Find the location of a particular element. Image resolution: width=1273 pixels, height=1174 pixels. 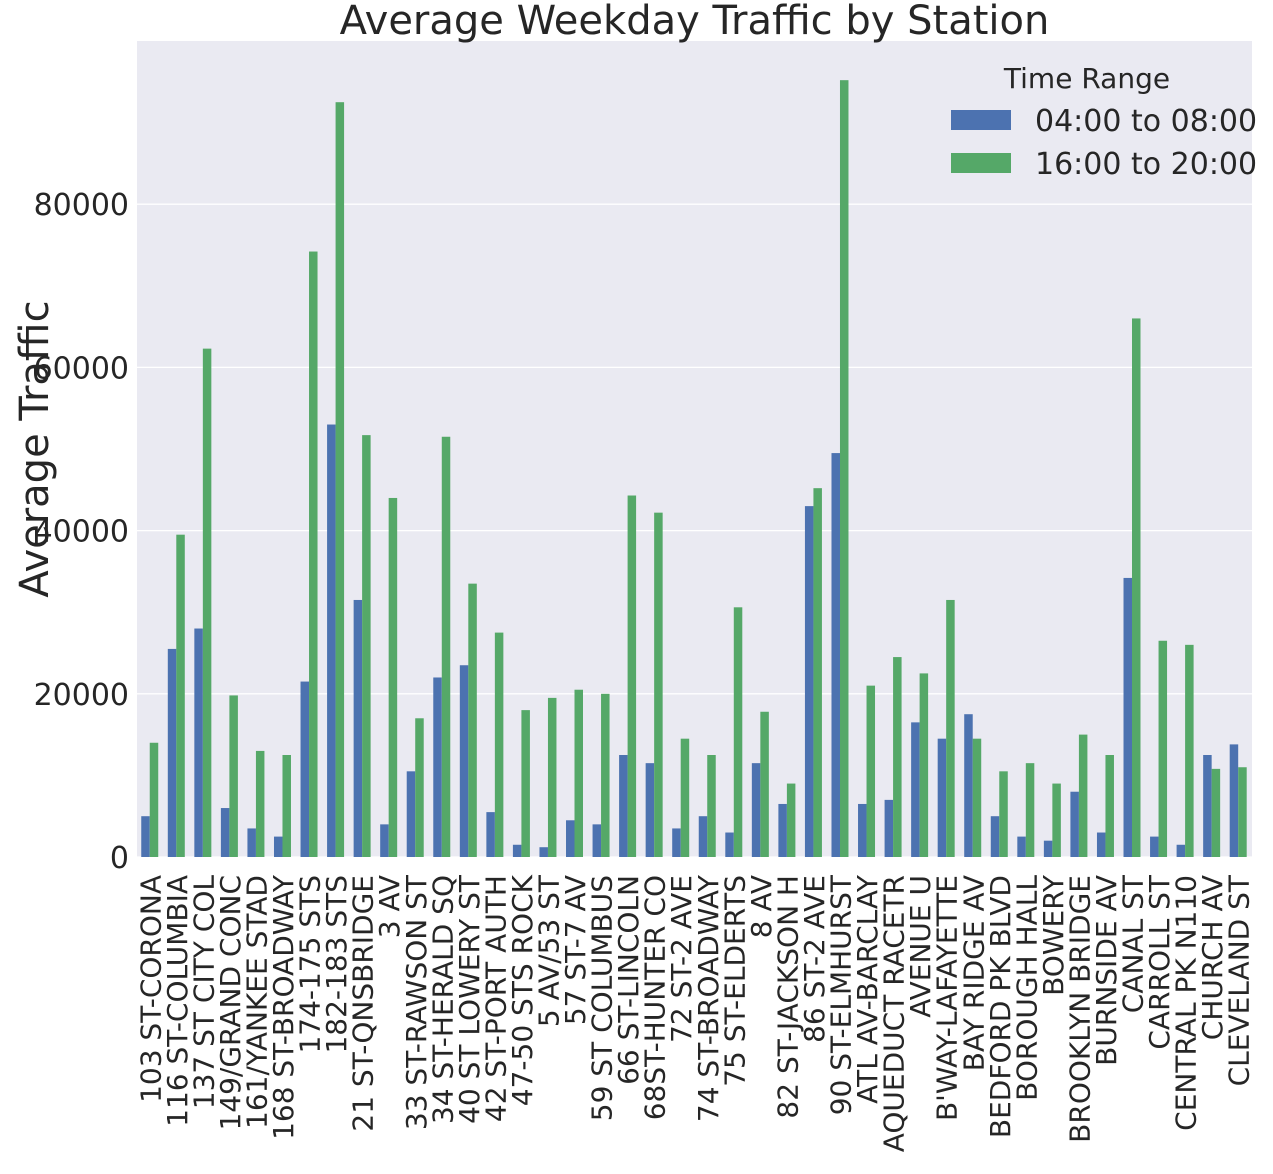

x-tick-label: 33 ST-RAWSON ST is located at coordinates (416, 1002).